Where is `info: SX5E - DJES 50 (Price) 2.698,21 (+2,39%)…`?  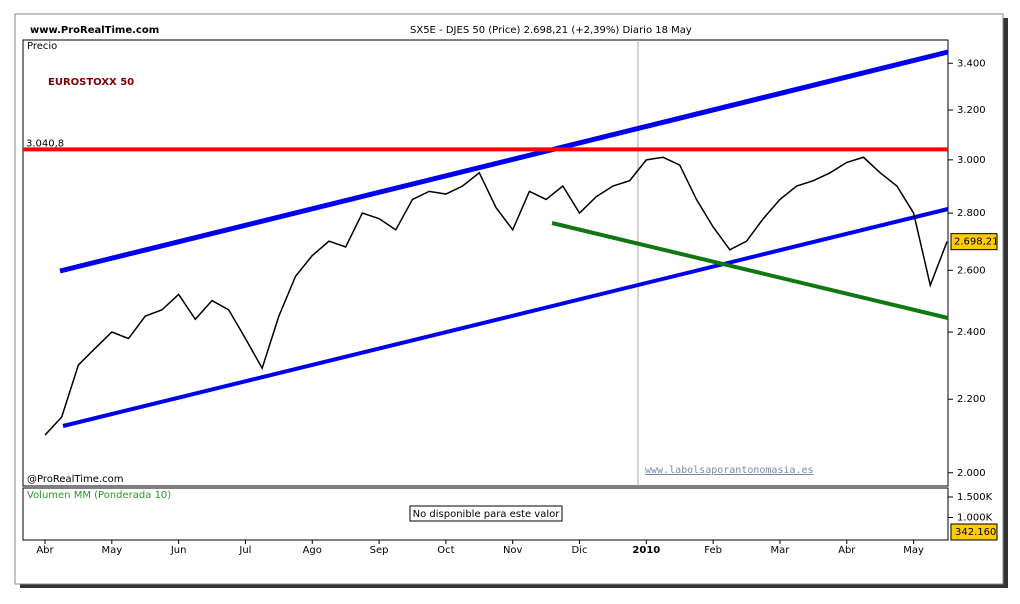
info: SX5E - DJES 50 (Price) 2.698,21 (+2,39%)… is located at coordinates (551, 30).